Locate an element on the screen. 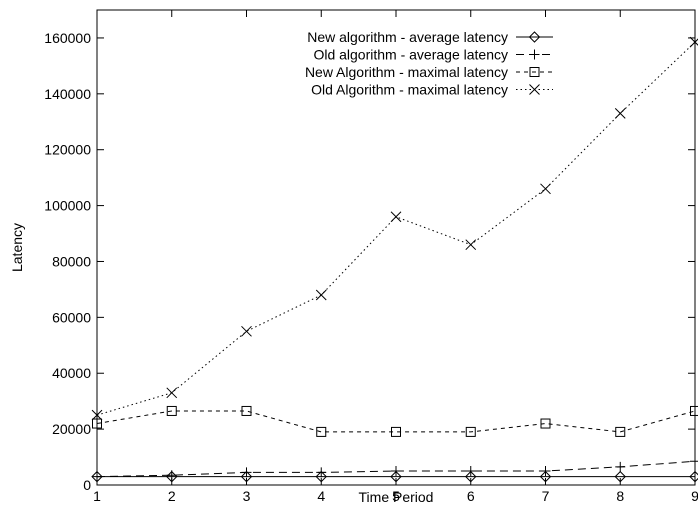  y-tick-label: 100000 is located at coordinates (67, 206).